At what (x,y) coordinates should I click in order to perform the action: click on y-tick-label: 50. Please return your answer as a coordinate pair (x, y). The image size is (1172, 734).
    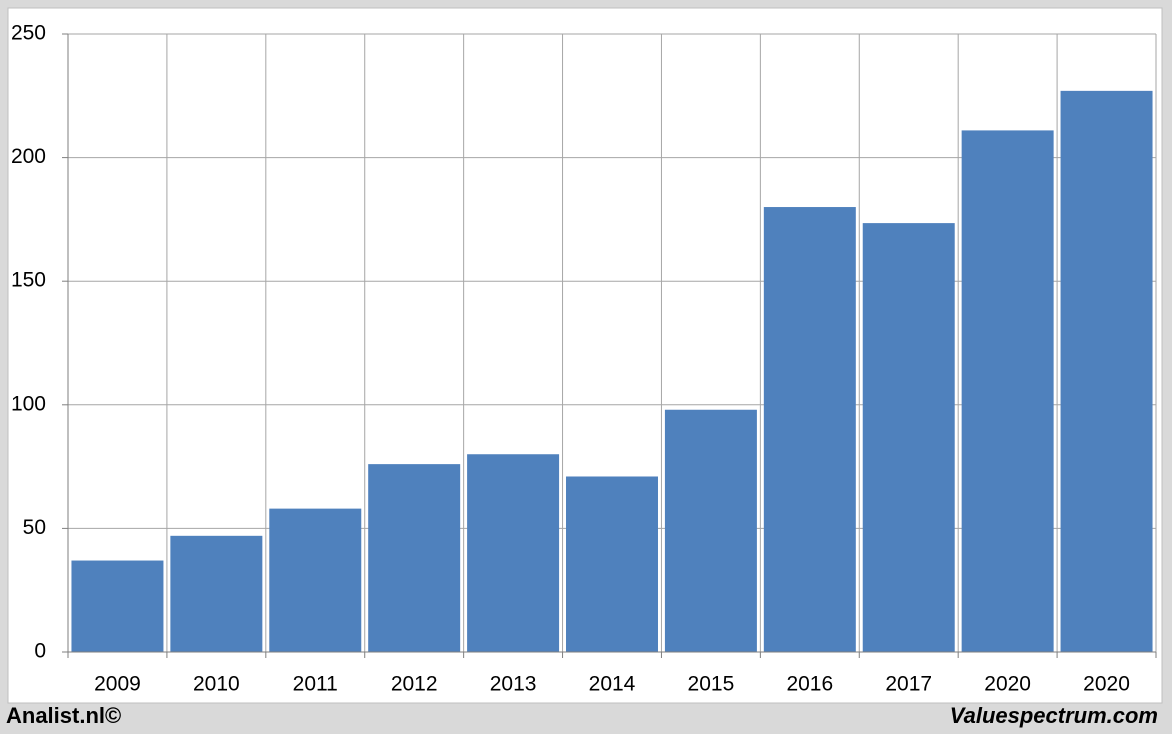
    Looking at the image, I should click on (34, 527).